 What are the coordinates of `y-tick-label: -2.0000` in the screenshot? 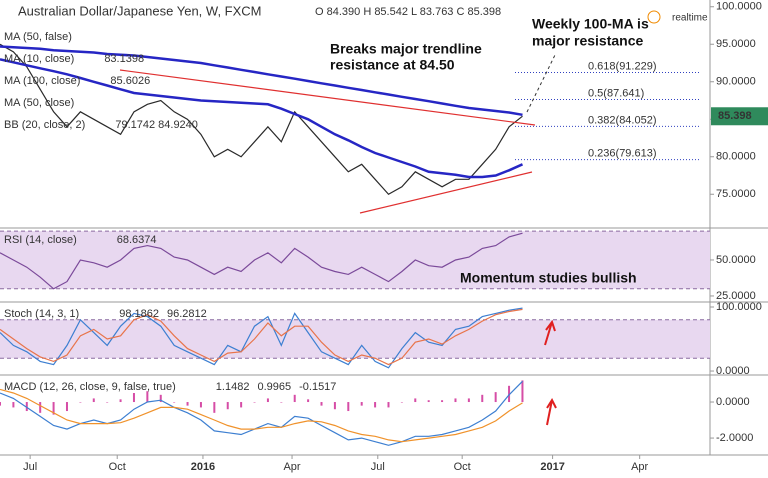 It's located at (734, 438).